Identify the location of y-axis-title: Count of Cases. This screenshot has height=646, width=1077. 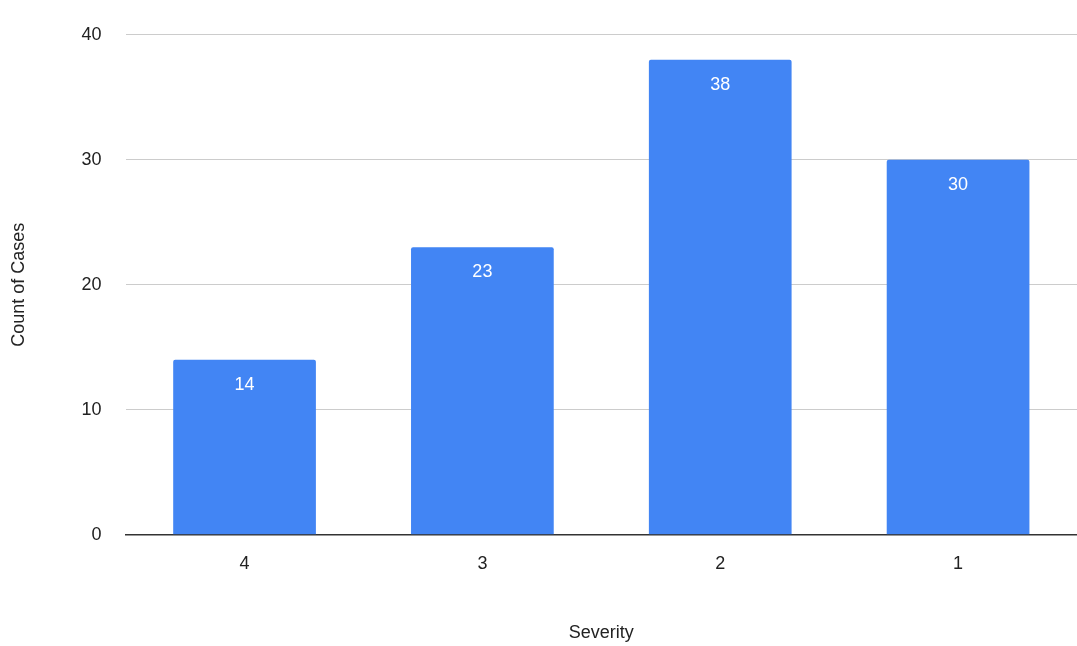
(17, 284).